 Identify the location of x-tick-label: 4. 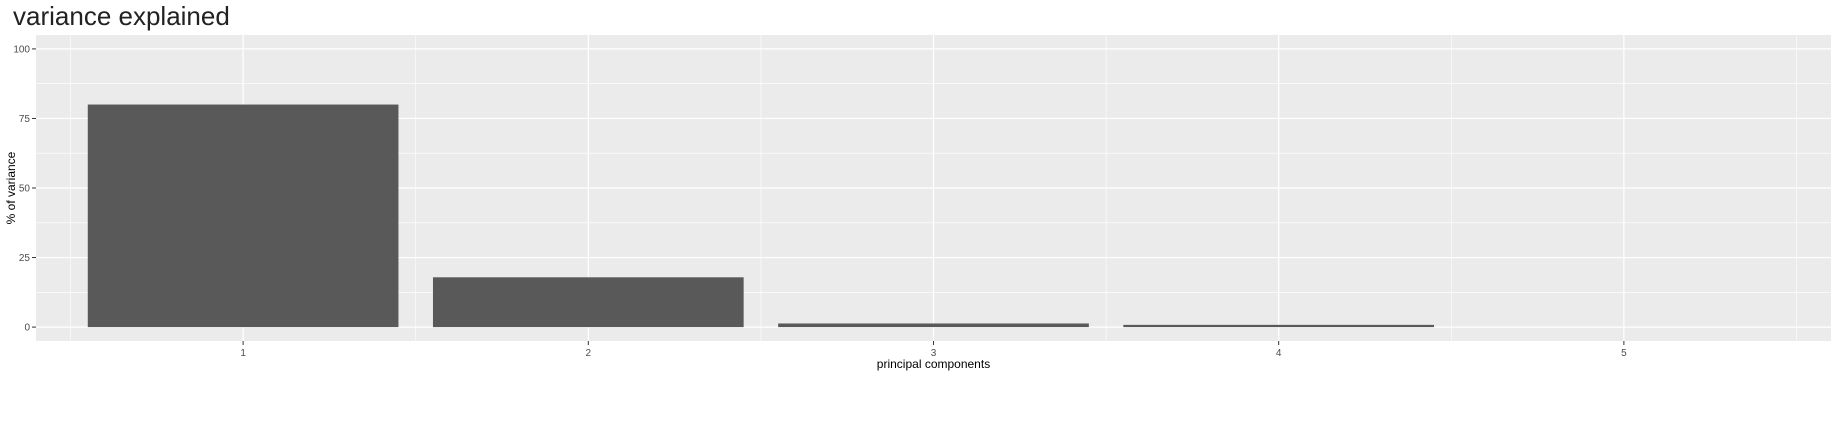
(1279, 353).